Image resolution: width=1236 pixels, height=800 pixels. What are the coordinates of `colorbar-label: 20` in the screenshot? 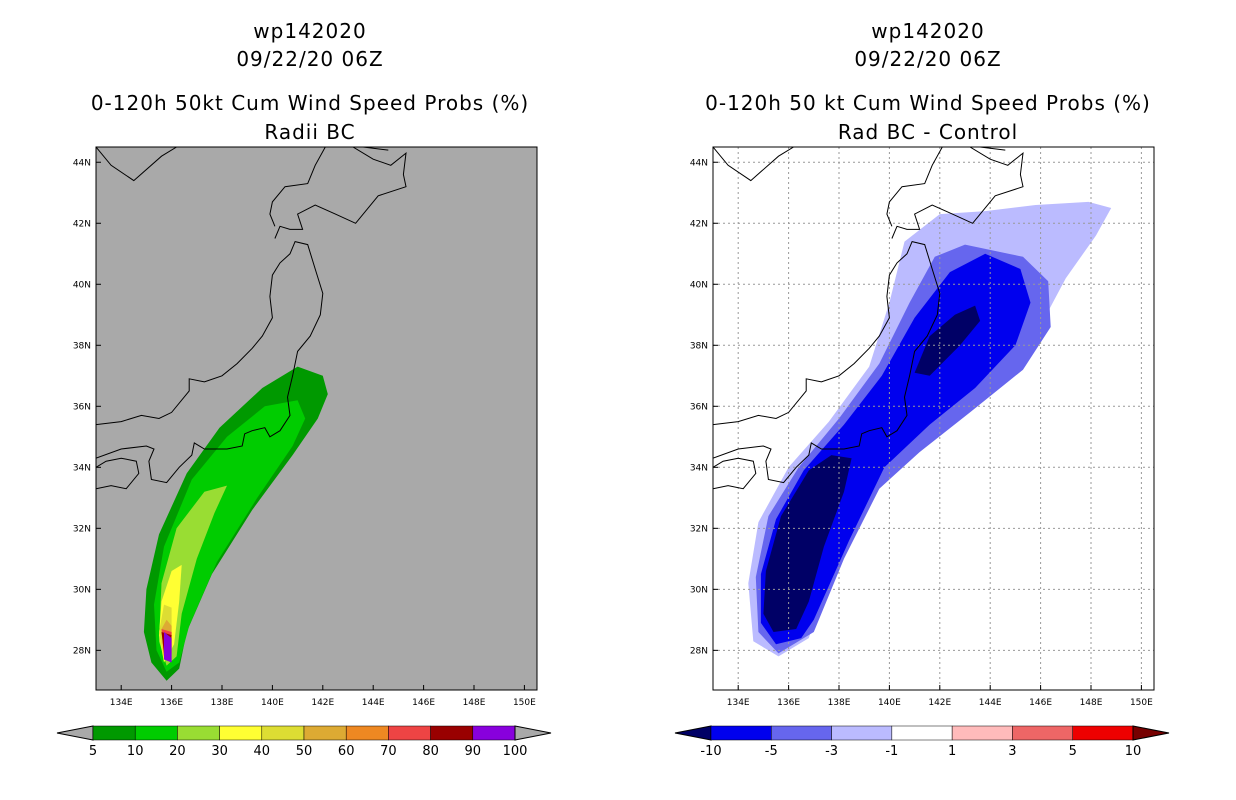 It's located at (177, 751).